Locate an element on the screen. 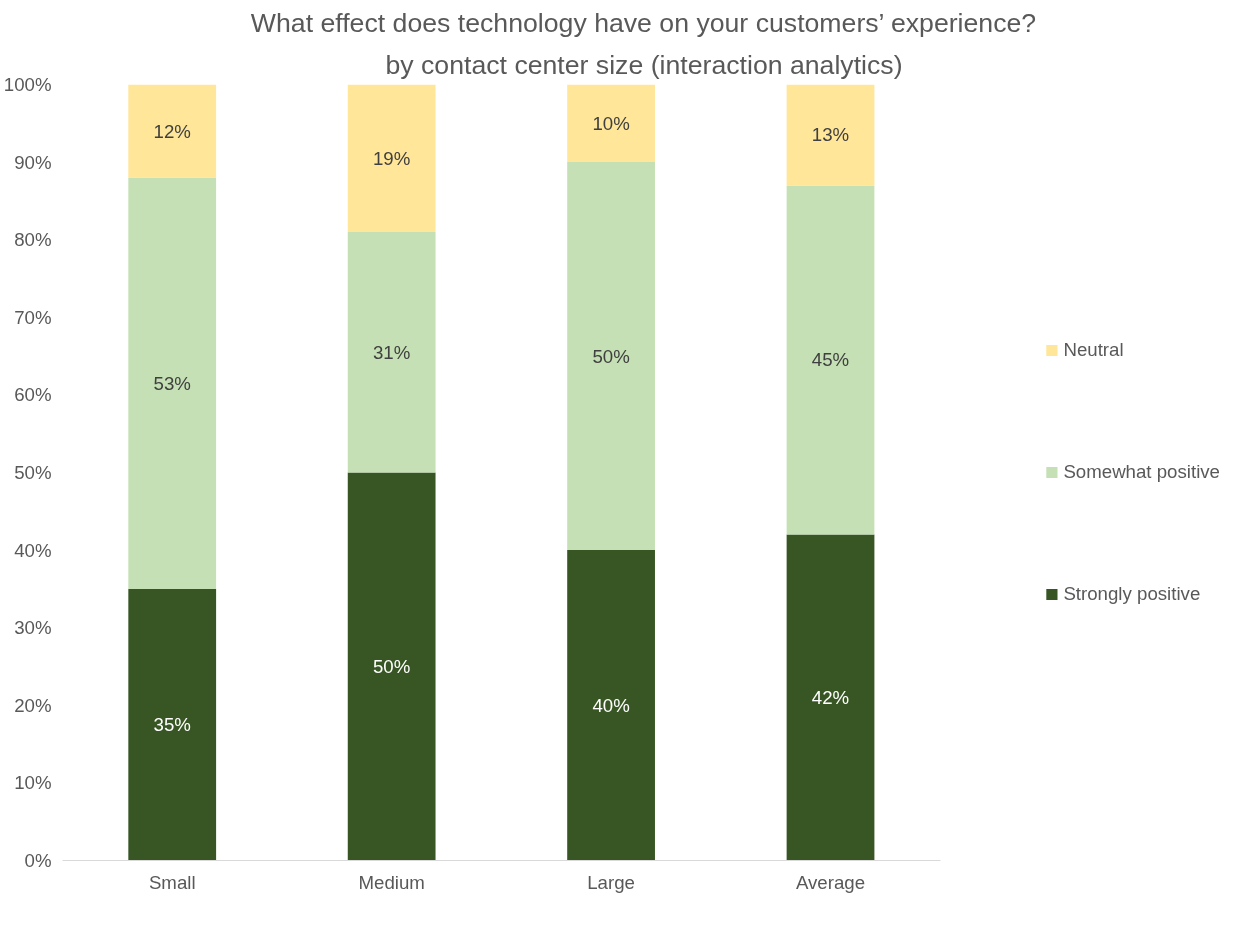 Image resolution: width=1250 pixels, height=926 pixels. y-tick-label: 90% is located at coordinates (33, 162).